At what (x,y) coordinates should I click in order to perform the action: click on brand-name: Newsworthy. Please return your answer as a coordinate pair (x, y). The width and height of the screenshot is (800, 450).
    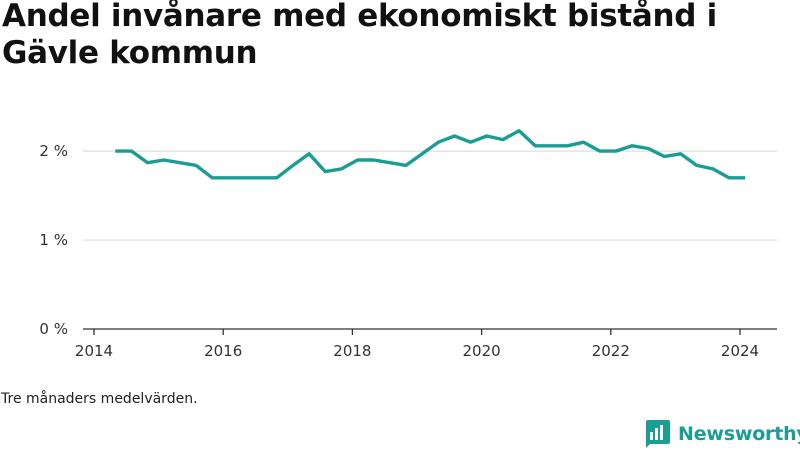
    Looking at the image, I should click on (739, 434).